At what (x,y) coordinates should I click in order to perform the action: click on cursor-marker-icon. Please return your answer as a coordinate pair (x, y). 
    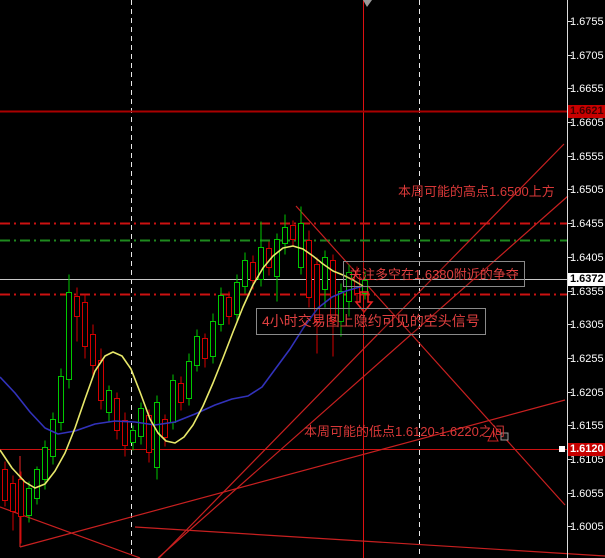
    Looking at the image, I should click on (367, 3).